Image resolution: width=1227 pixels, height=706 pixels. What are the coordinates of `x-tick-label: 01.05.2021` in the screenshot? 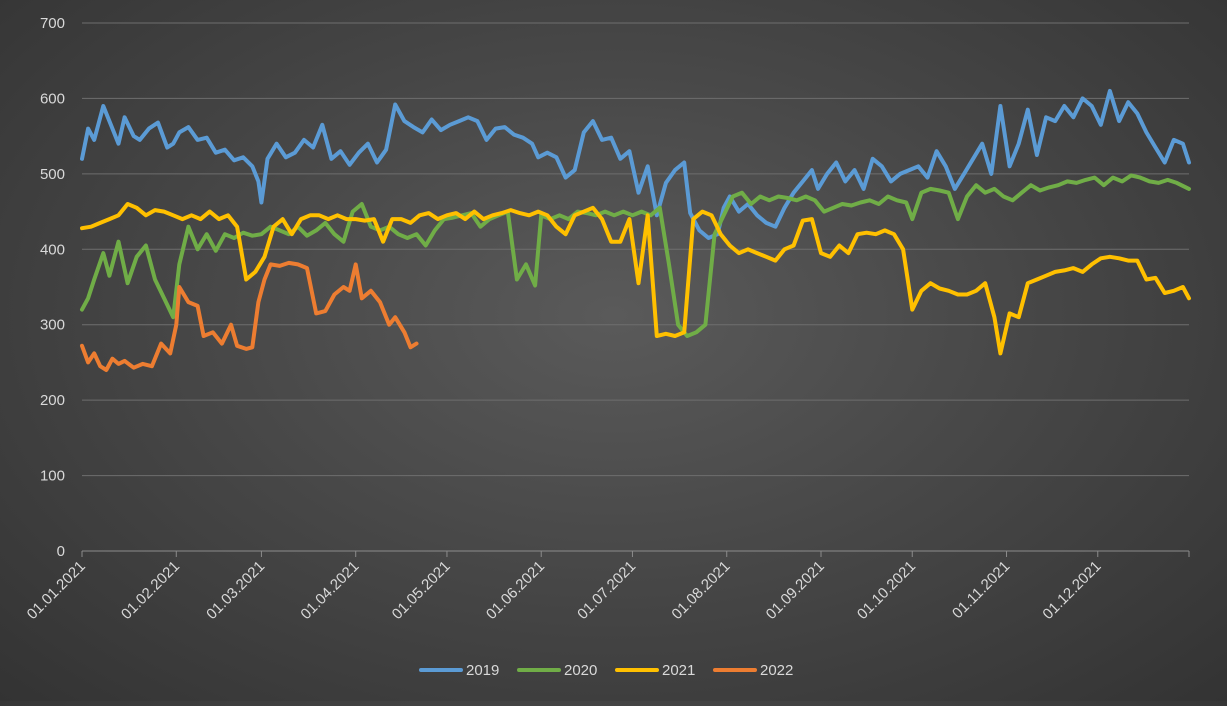 It's located at (421, 590).